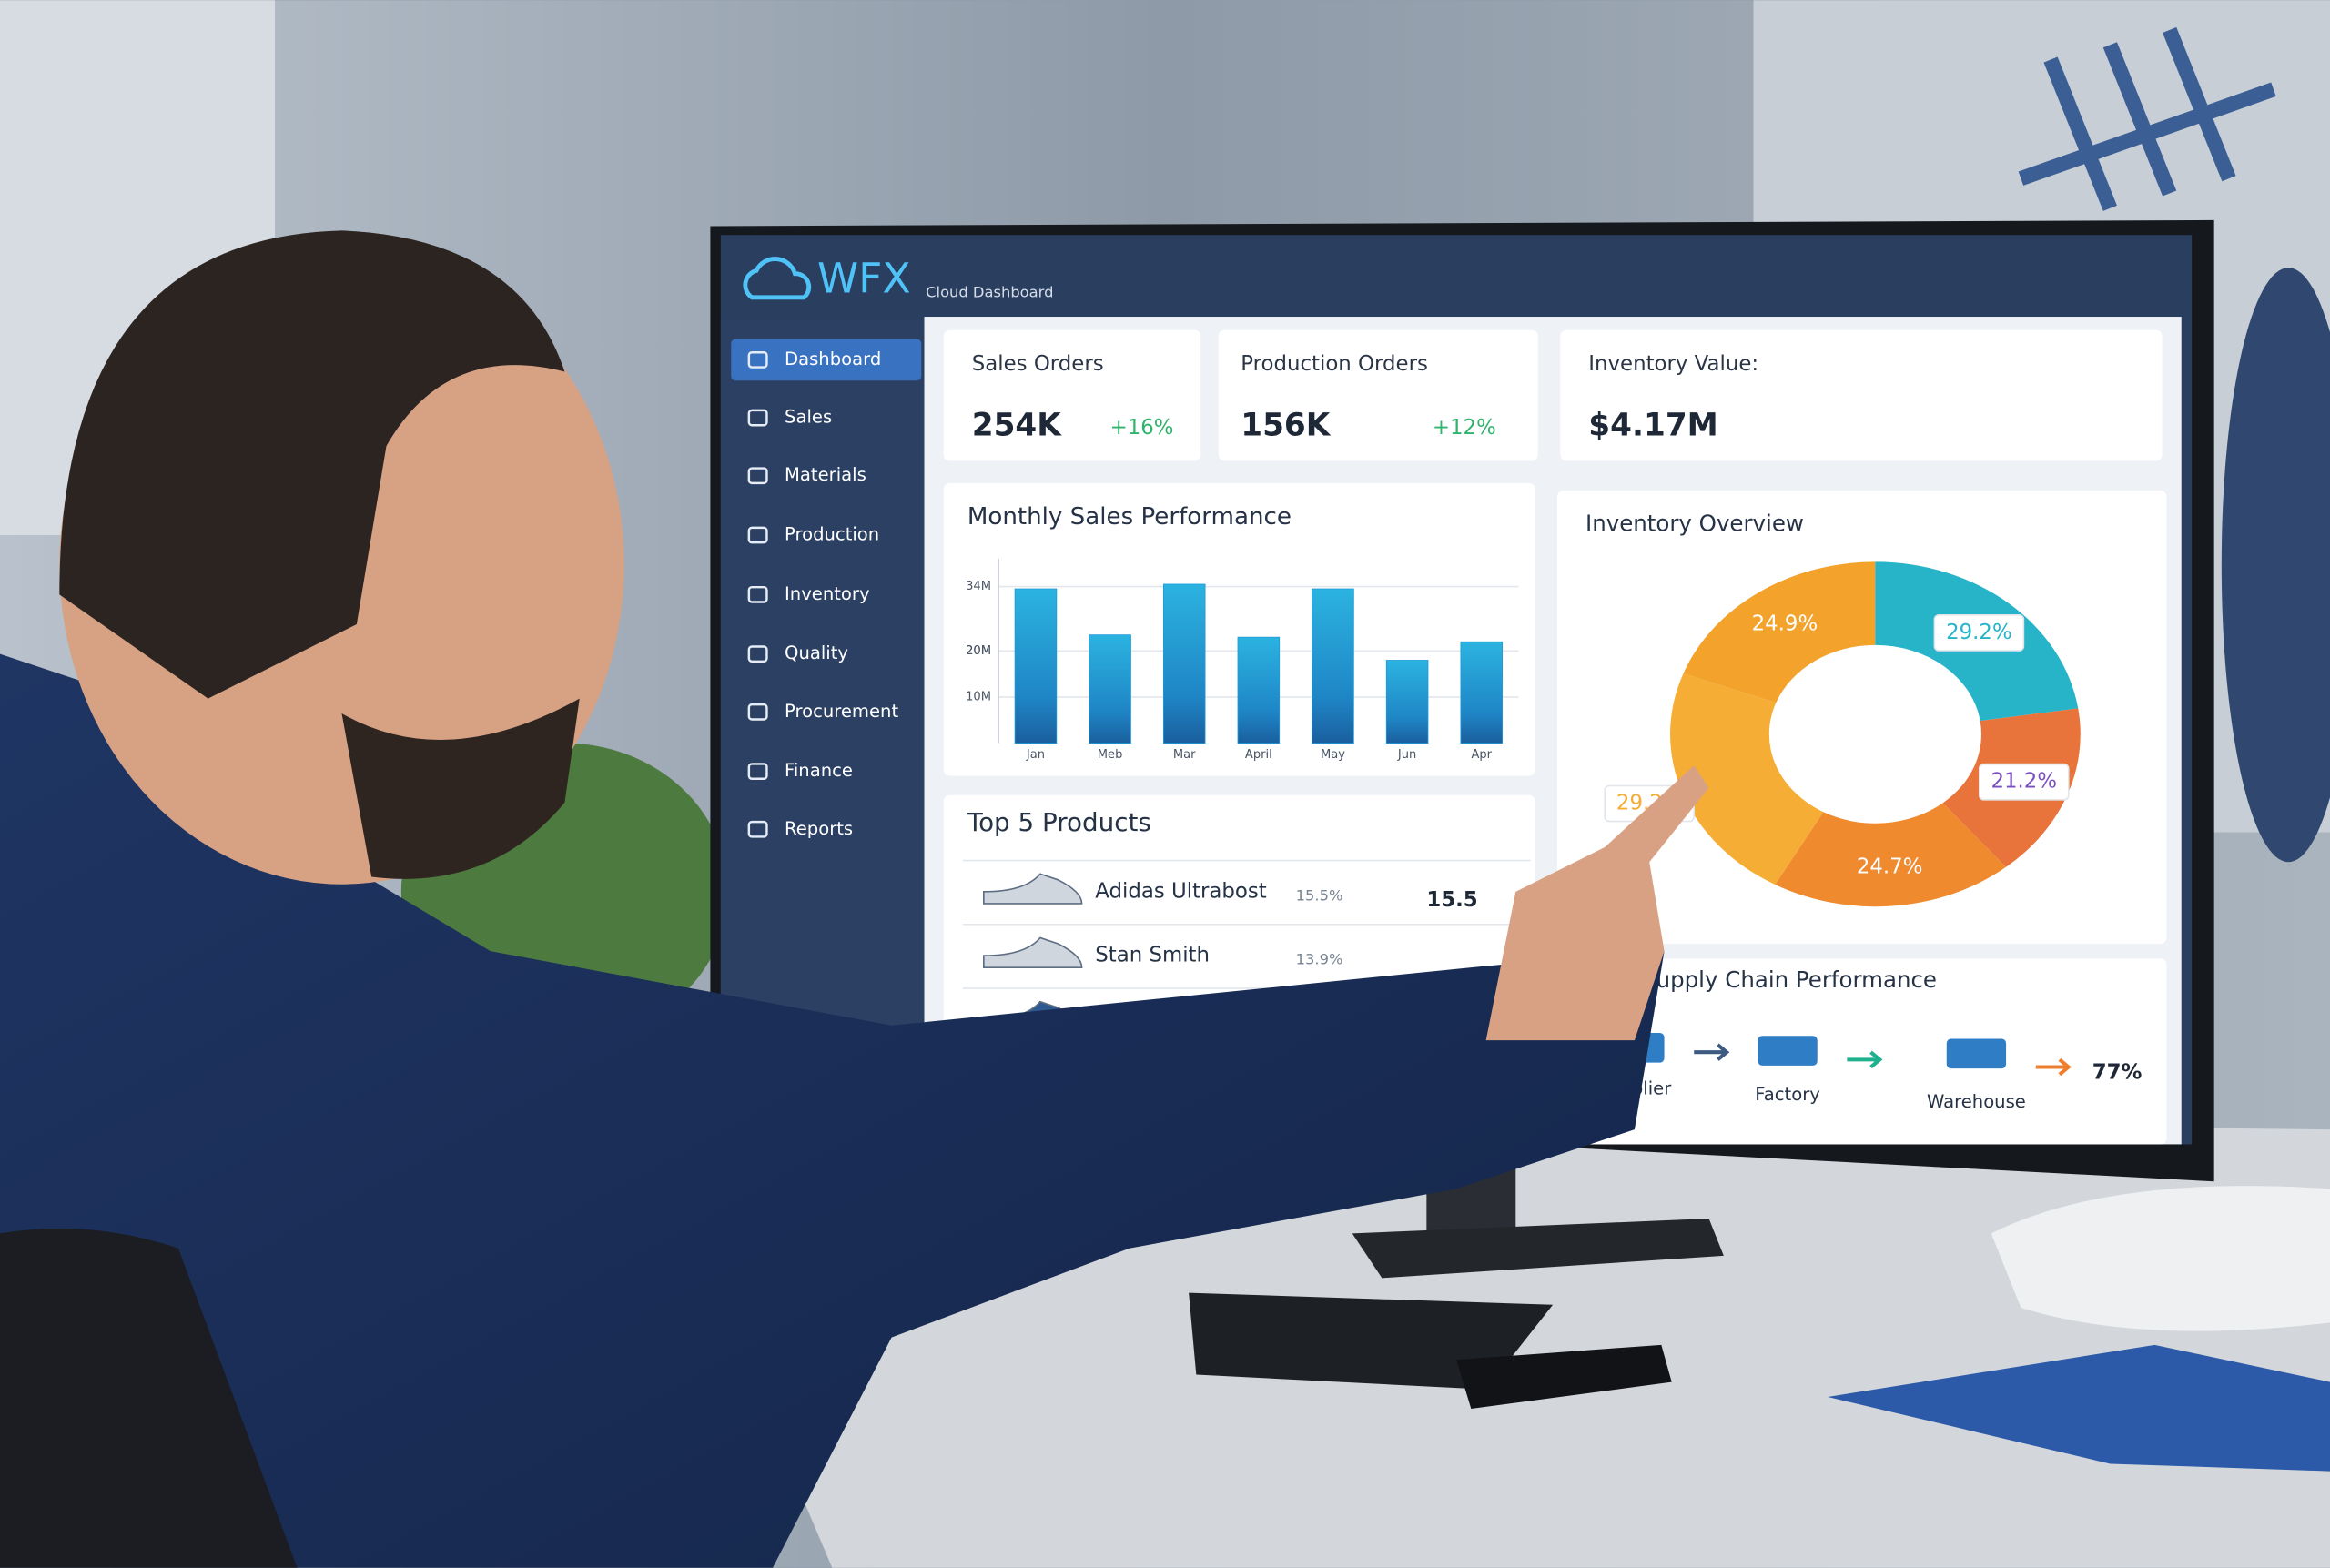 The height and width of the screenshot is (1568, 2330). I want to click on card, so click(1862, 1051).